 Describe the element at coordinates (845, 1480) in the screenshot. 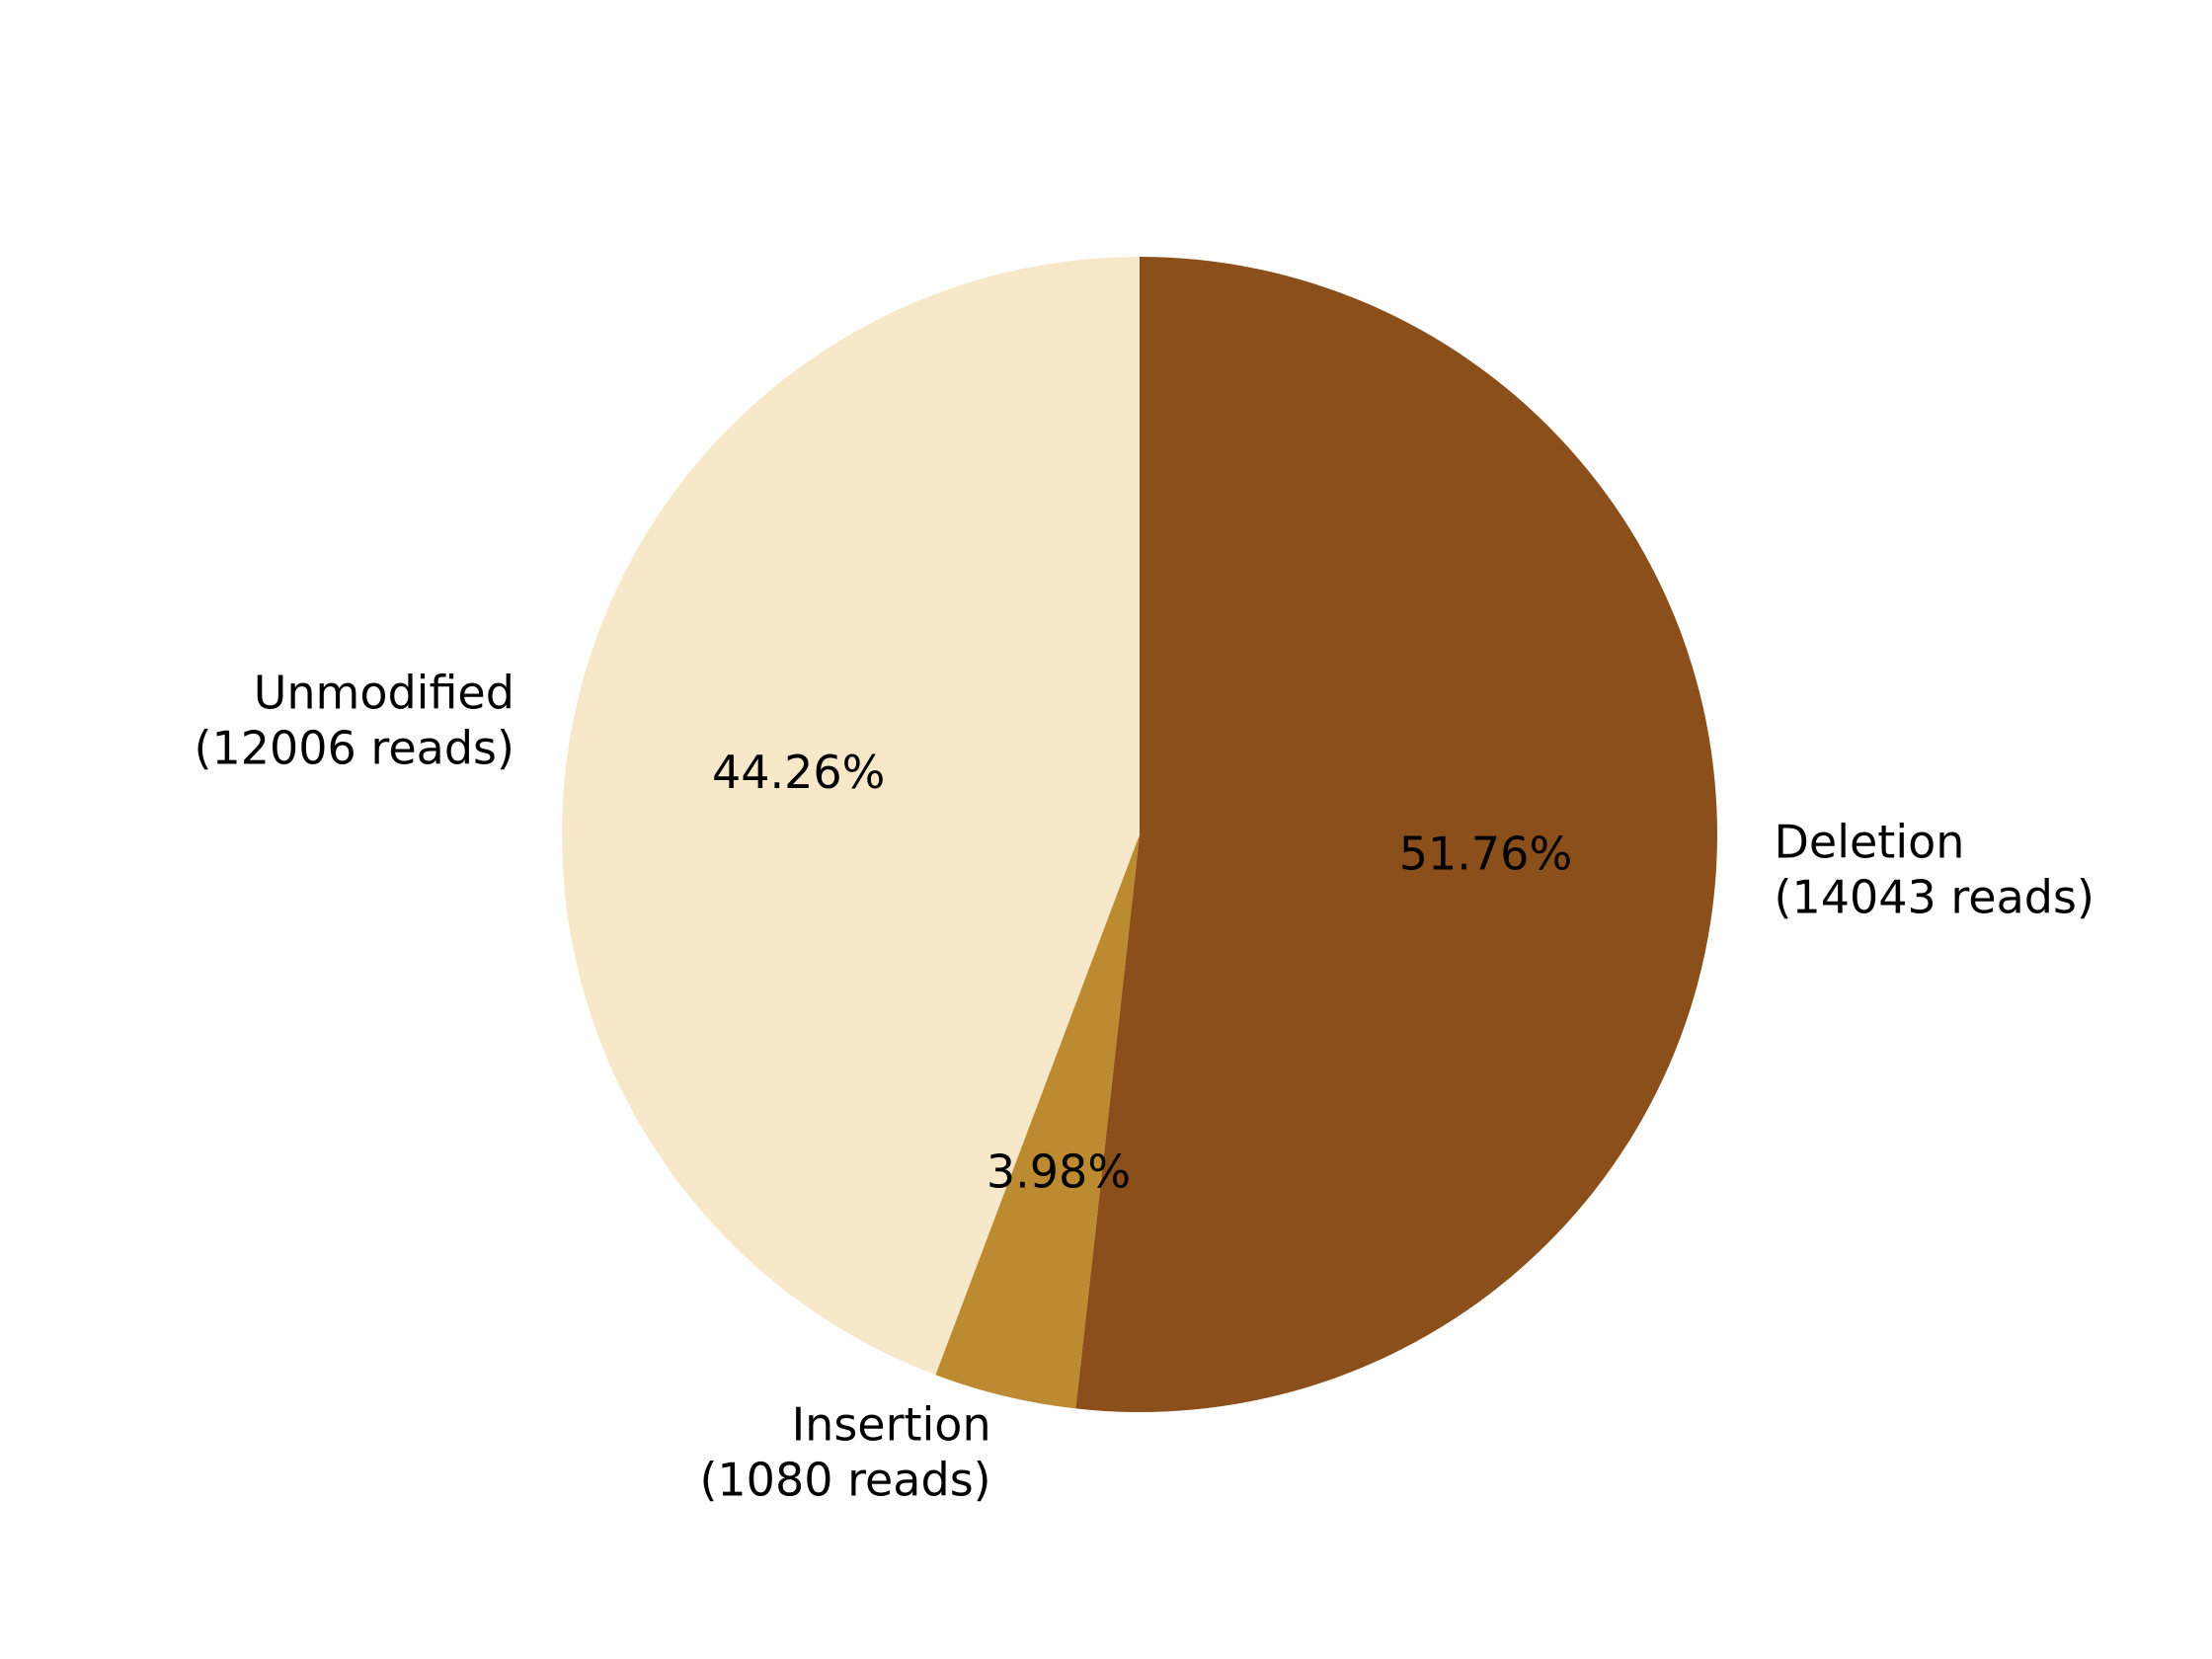

I see `category-reads: (1080 reads)` at that location.